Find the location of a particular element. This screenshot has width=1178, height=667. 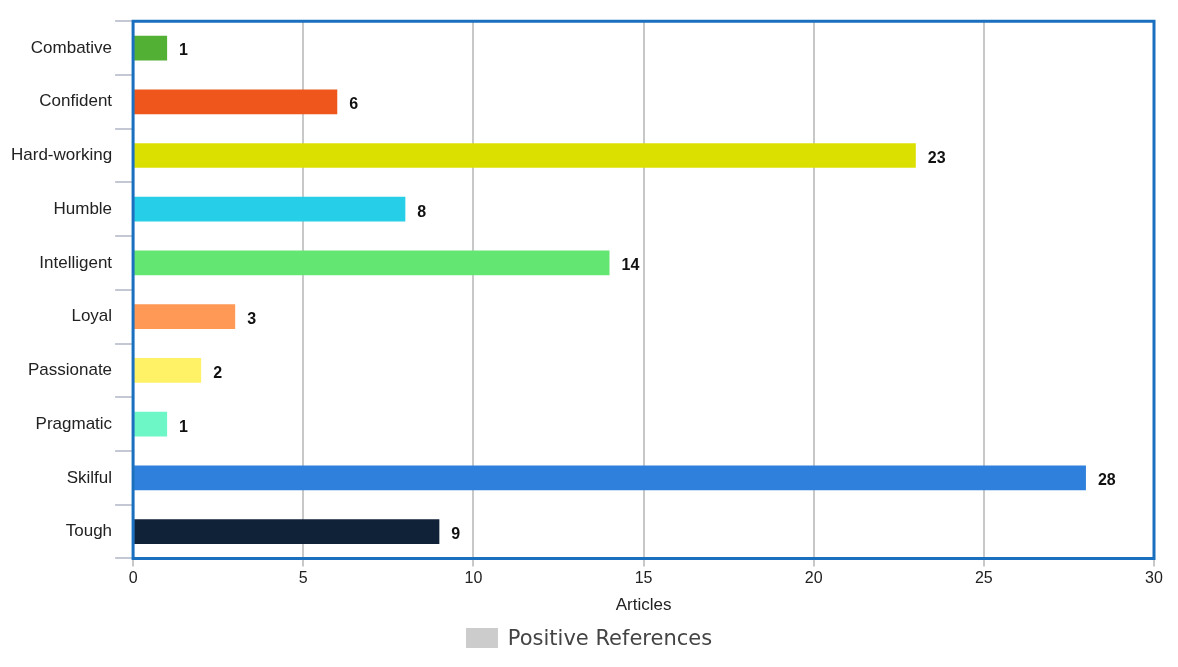

x-tick-label: 20 is located at coordinates (813, 578).